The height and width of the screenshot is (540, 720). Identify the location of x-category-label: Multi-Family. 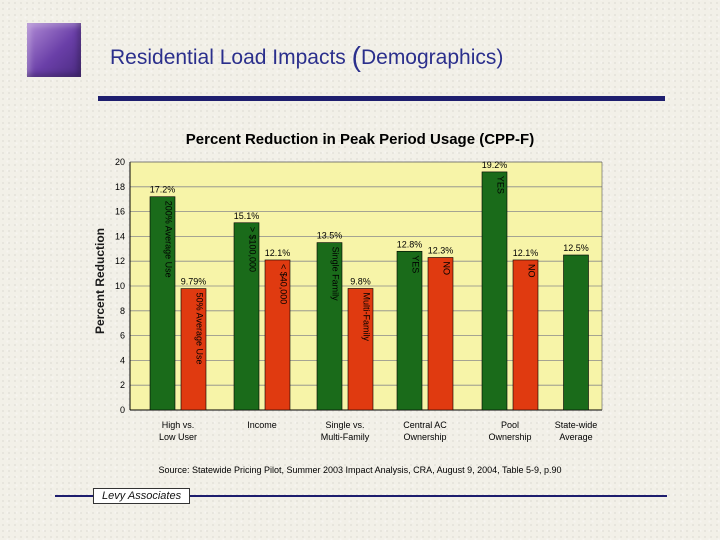
(345, 437).